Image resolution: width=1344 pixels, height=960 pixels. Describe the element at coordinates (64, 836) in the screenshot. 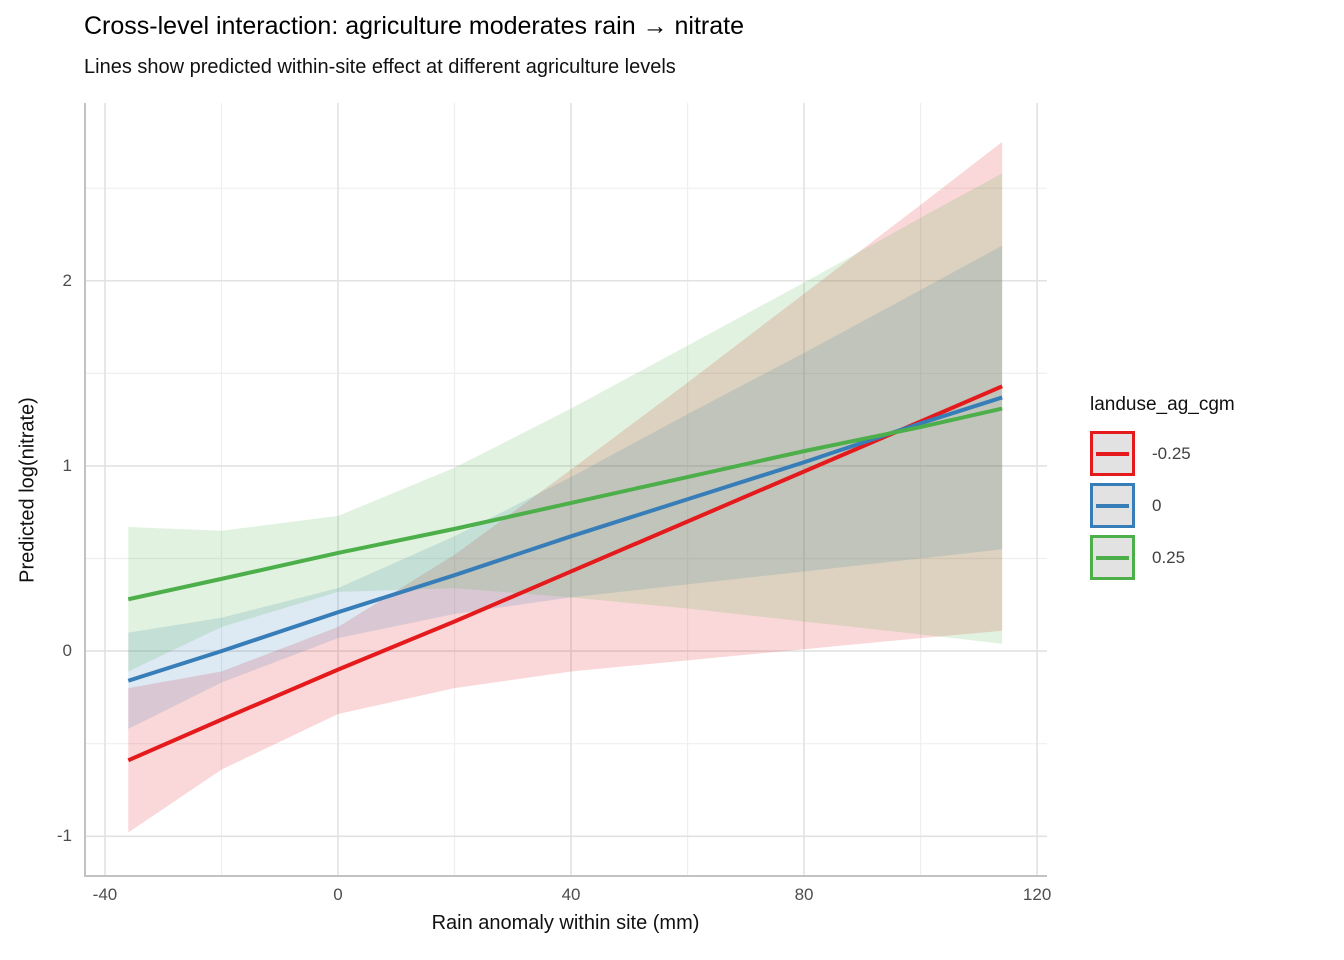

I see `y-tick-label: -1` at that location.